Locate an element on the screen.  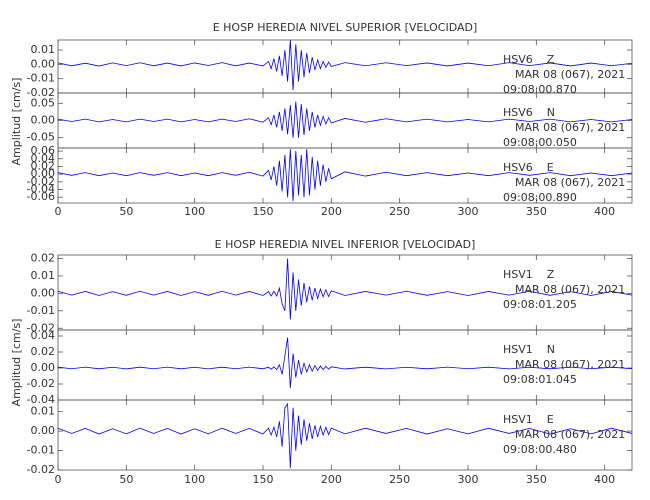
station-name: HSV6 N is located at coordinates (529, 112).